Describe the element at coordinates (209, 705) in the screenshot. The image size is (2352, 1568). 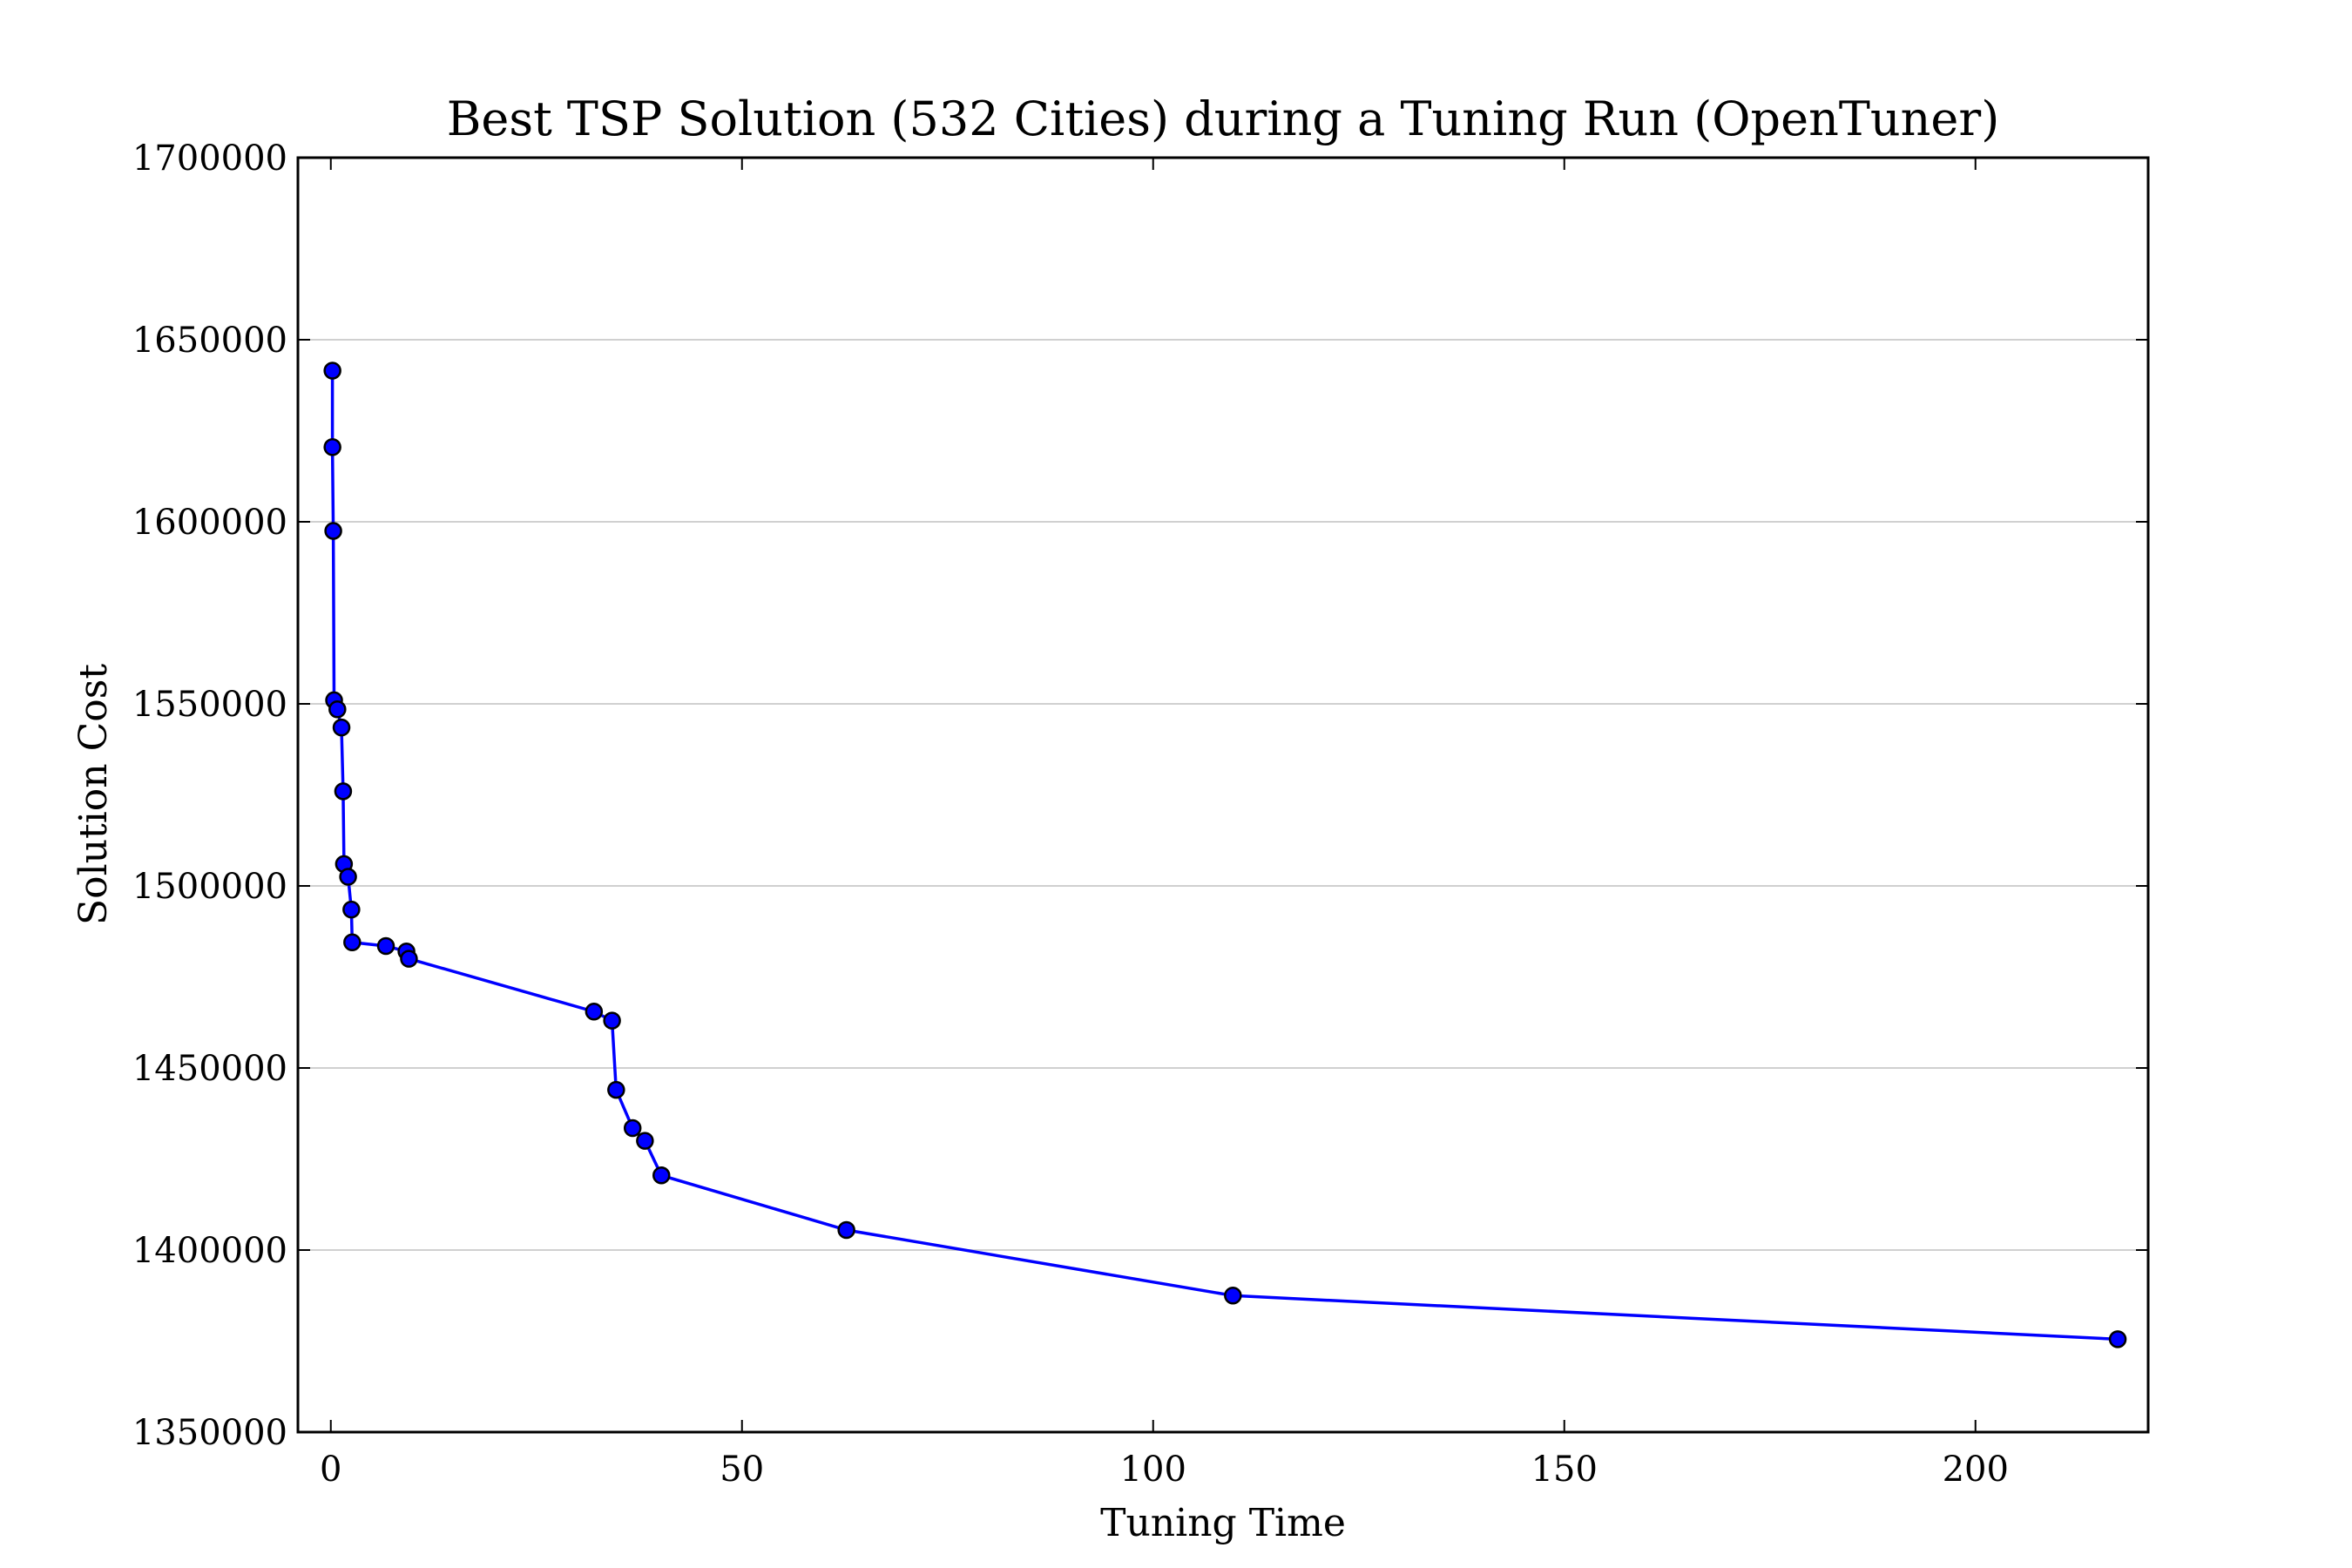
I see `y-tick-label: 1550000` at that location.